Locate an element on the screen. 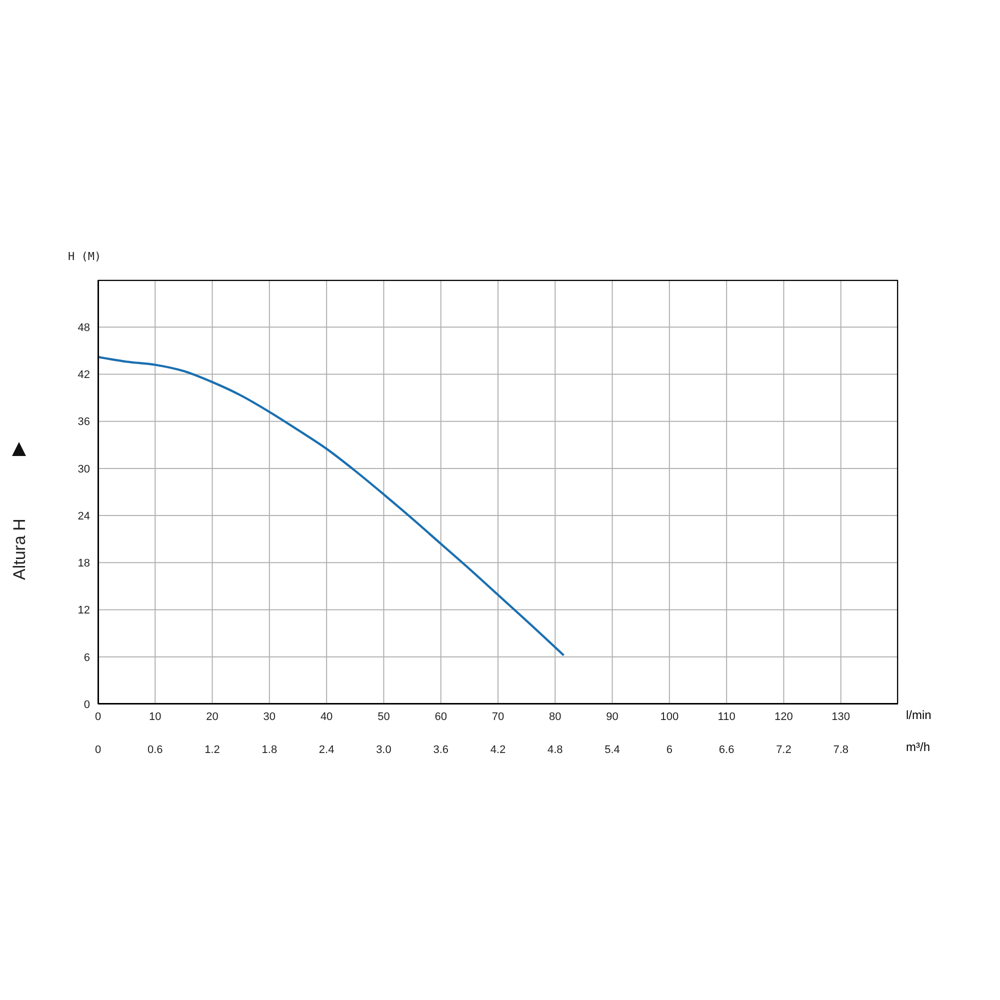 Image resolution: width=1000 pixels, height=1000 pixels. line-series is located at coordinates (331, 506).